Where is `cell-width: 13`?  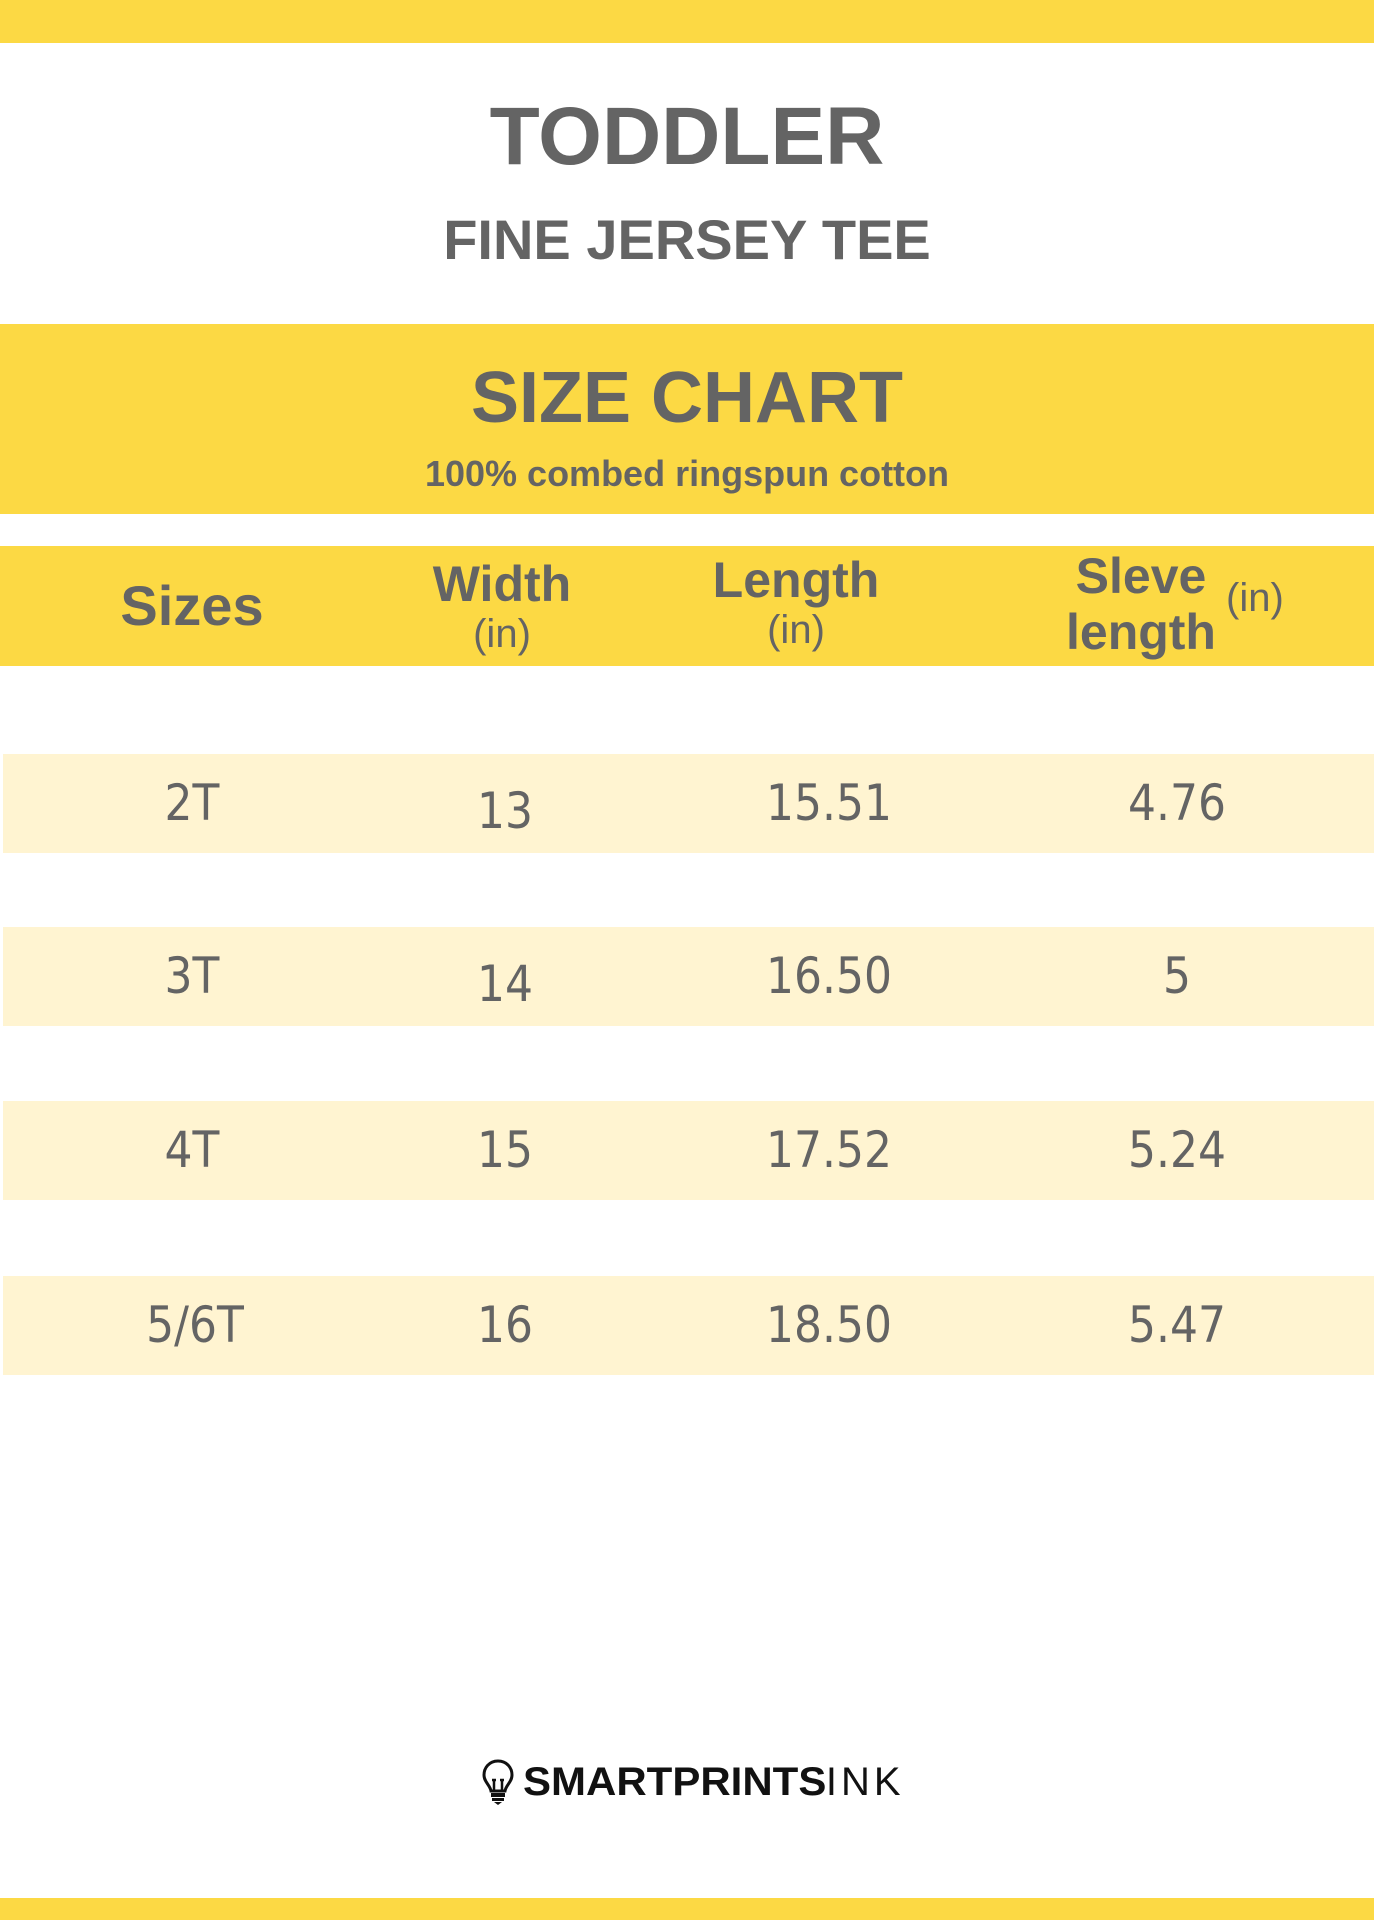
cell-width: 13 is located at coordinates (505, 811).